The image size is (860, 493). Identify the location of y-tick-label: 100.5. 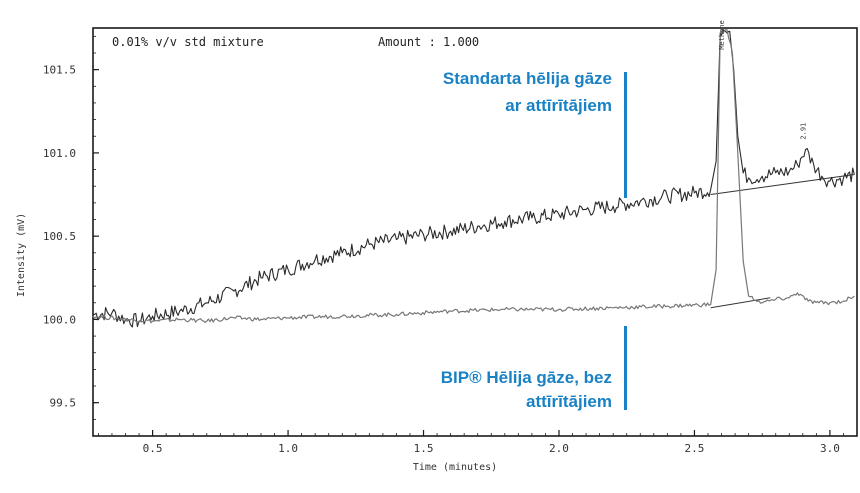
(59, 236).